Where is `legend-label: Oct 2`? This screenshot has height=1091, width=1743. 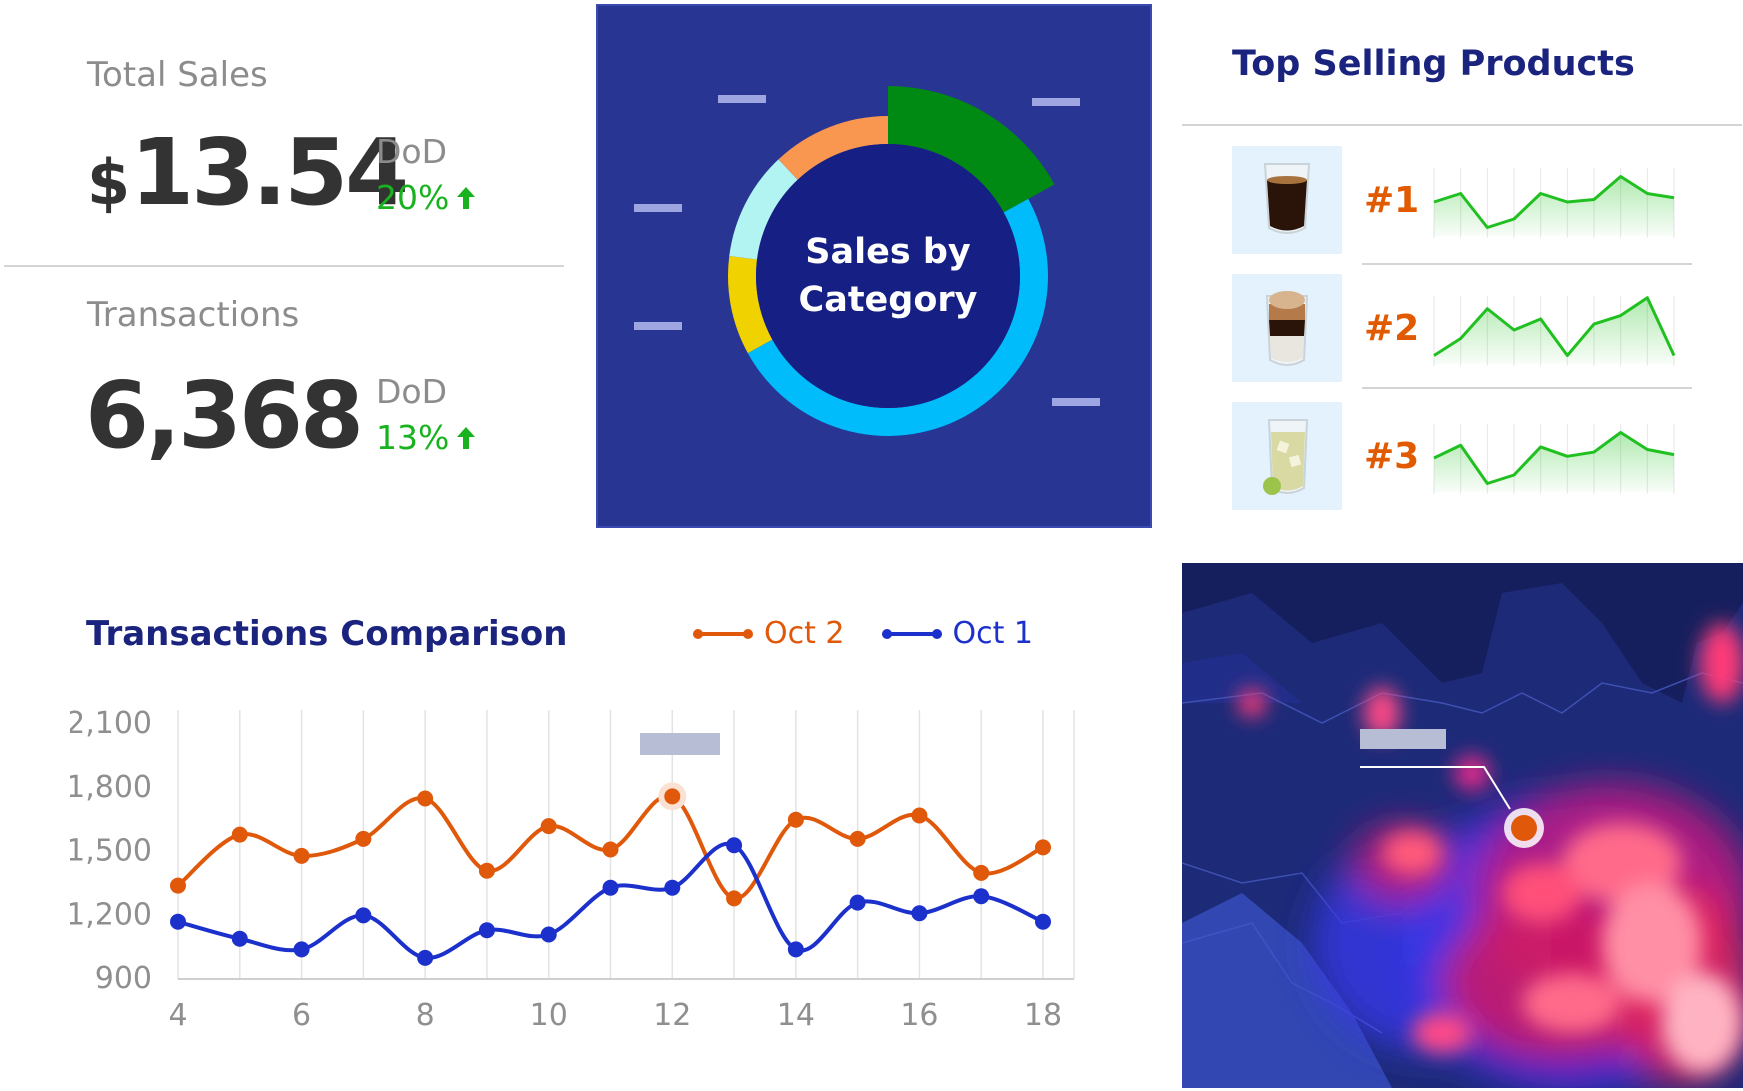
legend-label: Oct 2 is located at coordinates (804, 633).